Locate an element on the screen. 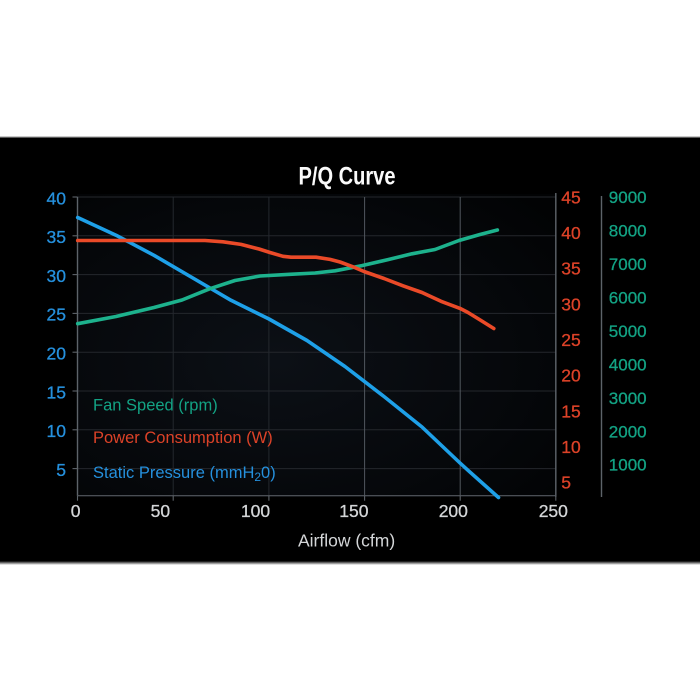 This screenshot has width=700, height=700. svg-text: 50 is located at coordinates (161, 511).